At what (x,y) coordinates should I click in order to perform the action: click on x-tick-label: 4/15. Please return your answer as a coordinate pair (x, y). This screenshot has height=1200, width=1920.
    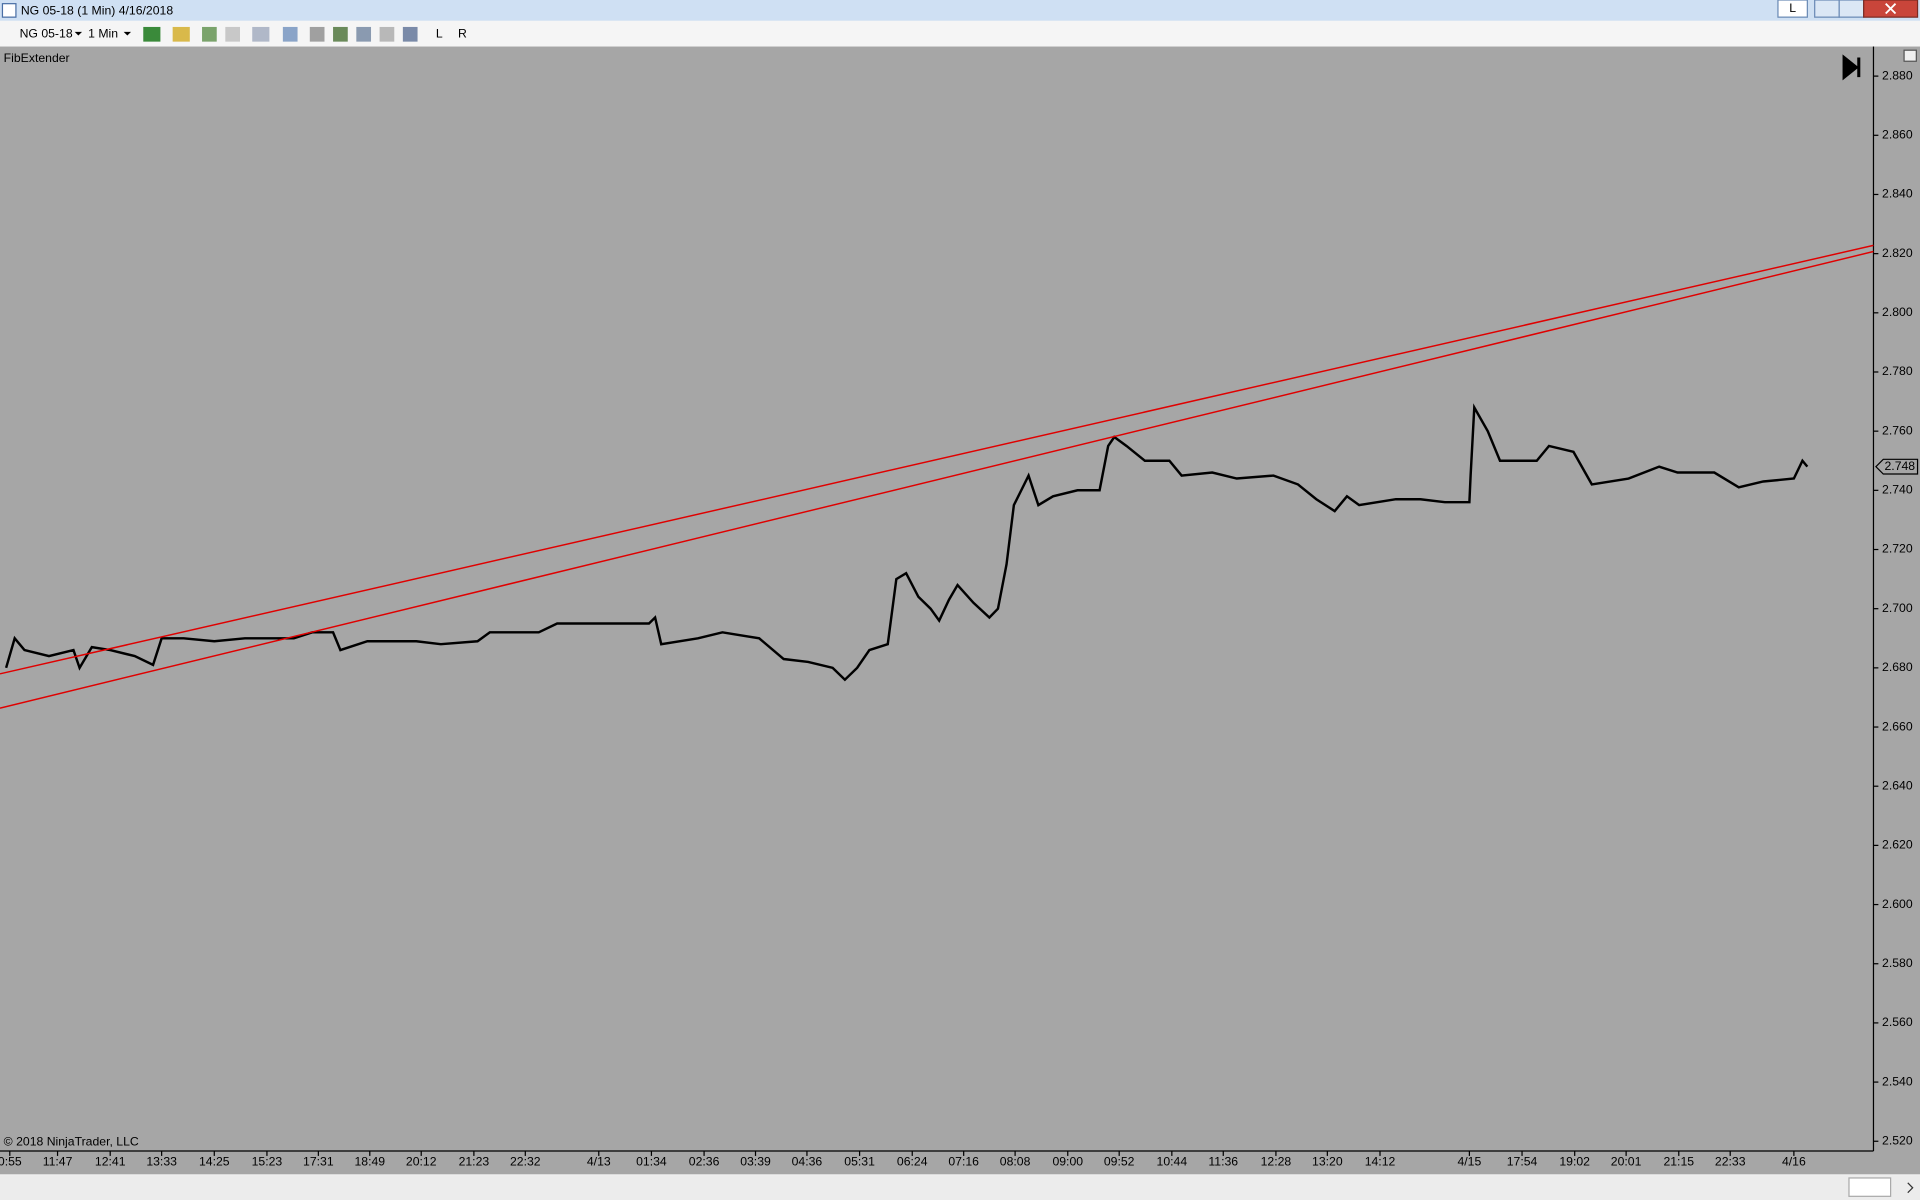
    Looking at the image, I should click on (1469, 1161).